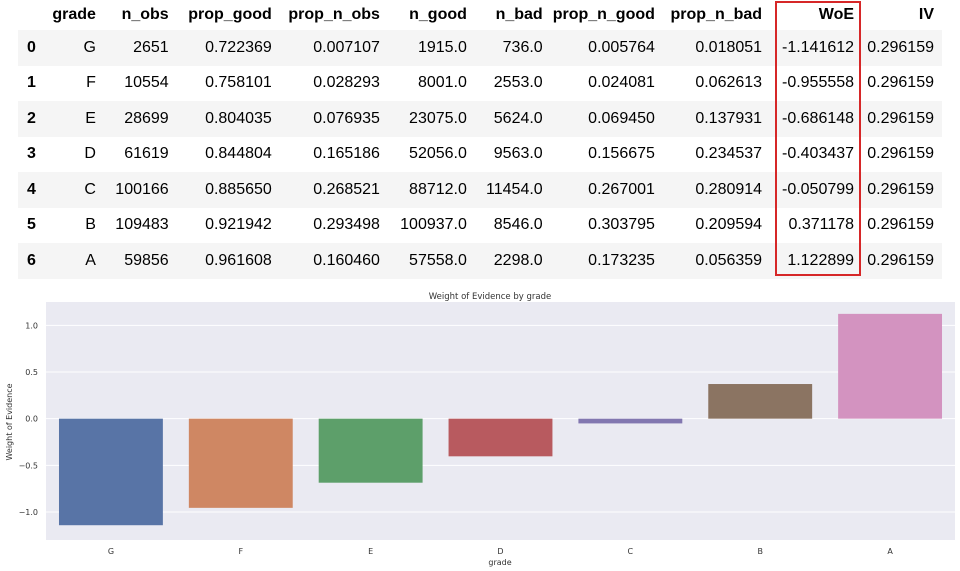 The image size is (960, 571). I want to click on cell-prop_n_obs: 0.007107, so click(346, 47).